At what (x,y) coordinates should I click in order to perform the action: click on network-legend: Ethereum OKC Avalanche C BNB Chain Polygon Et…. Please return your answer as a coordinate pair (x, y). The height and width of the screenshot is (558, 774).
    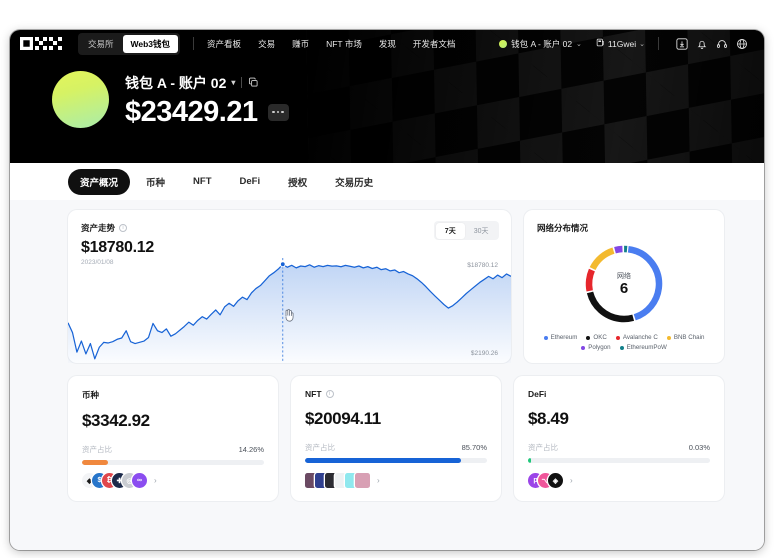
    Looking at the image, I should click on (624, 342).